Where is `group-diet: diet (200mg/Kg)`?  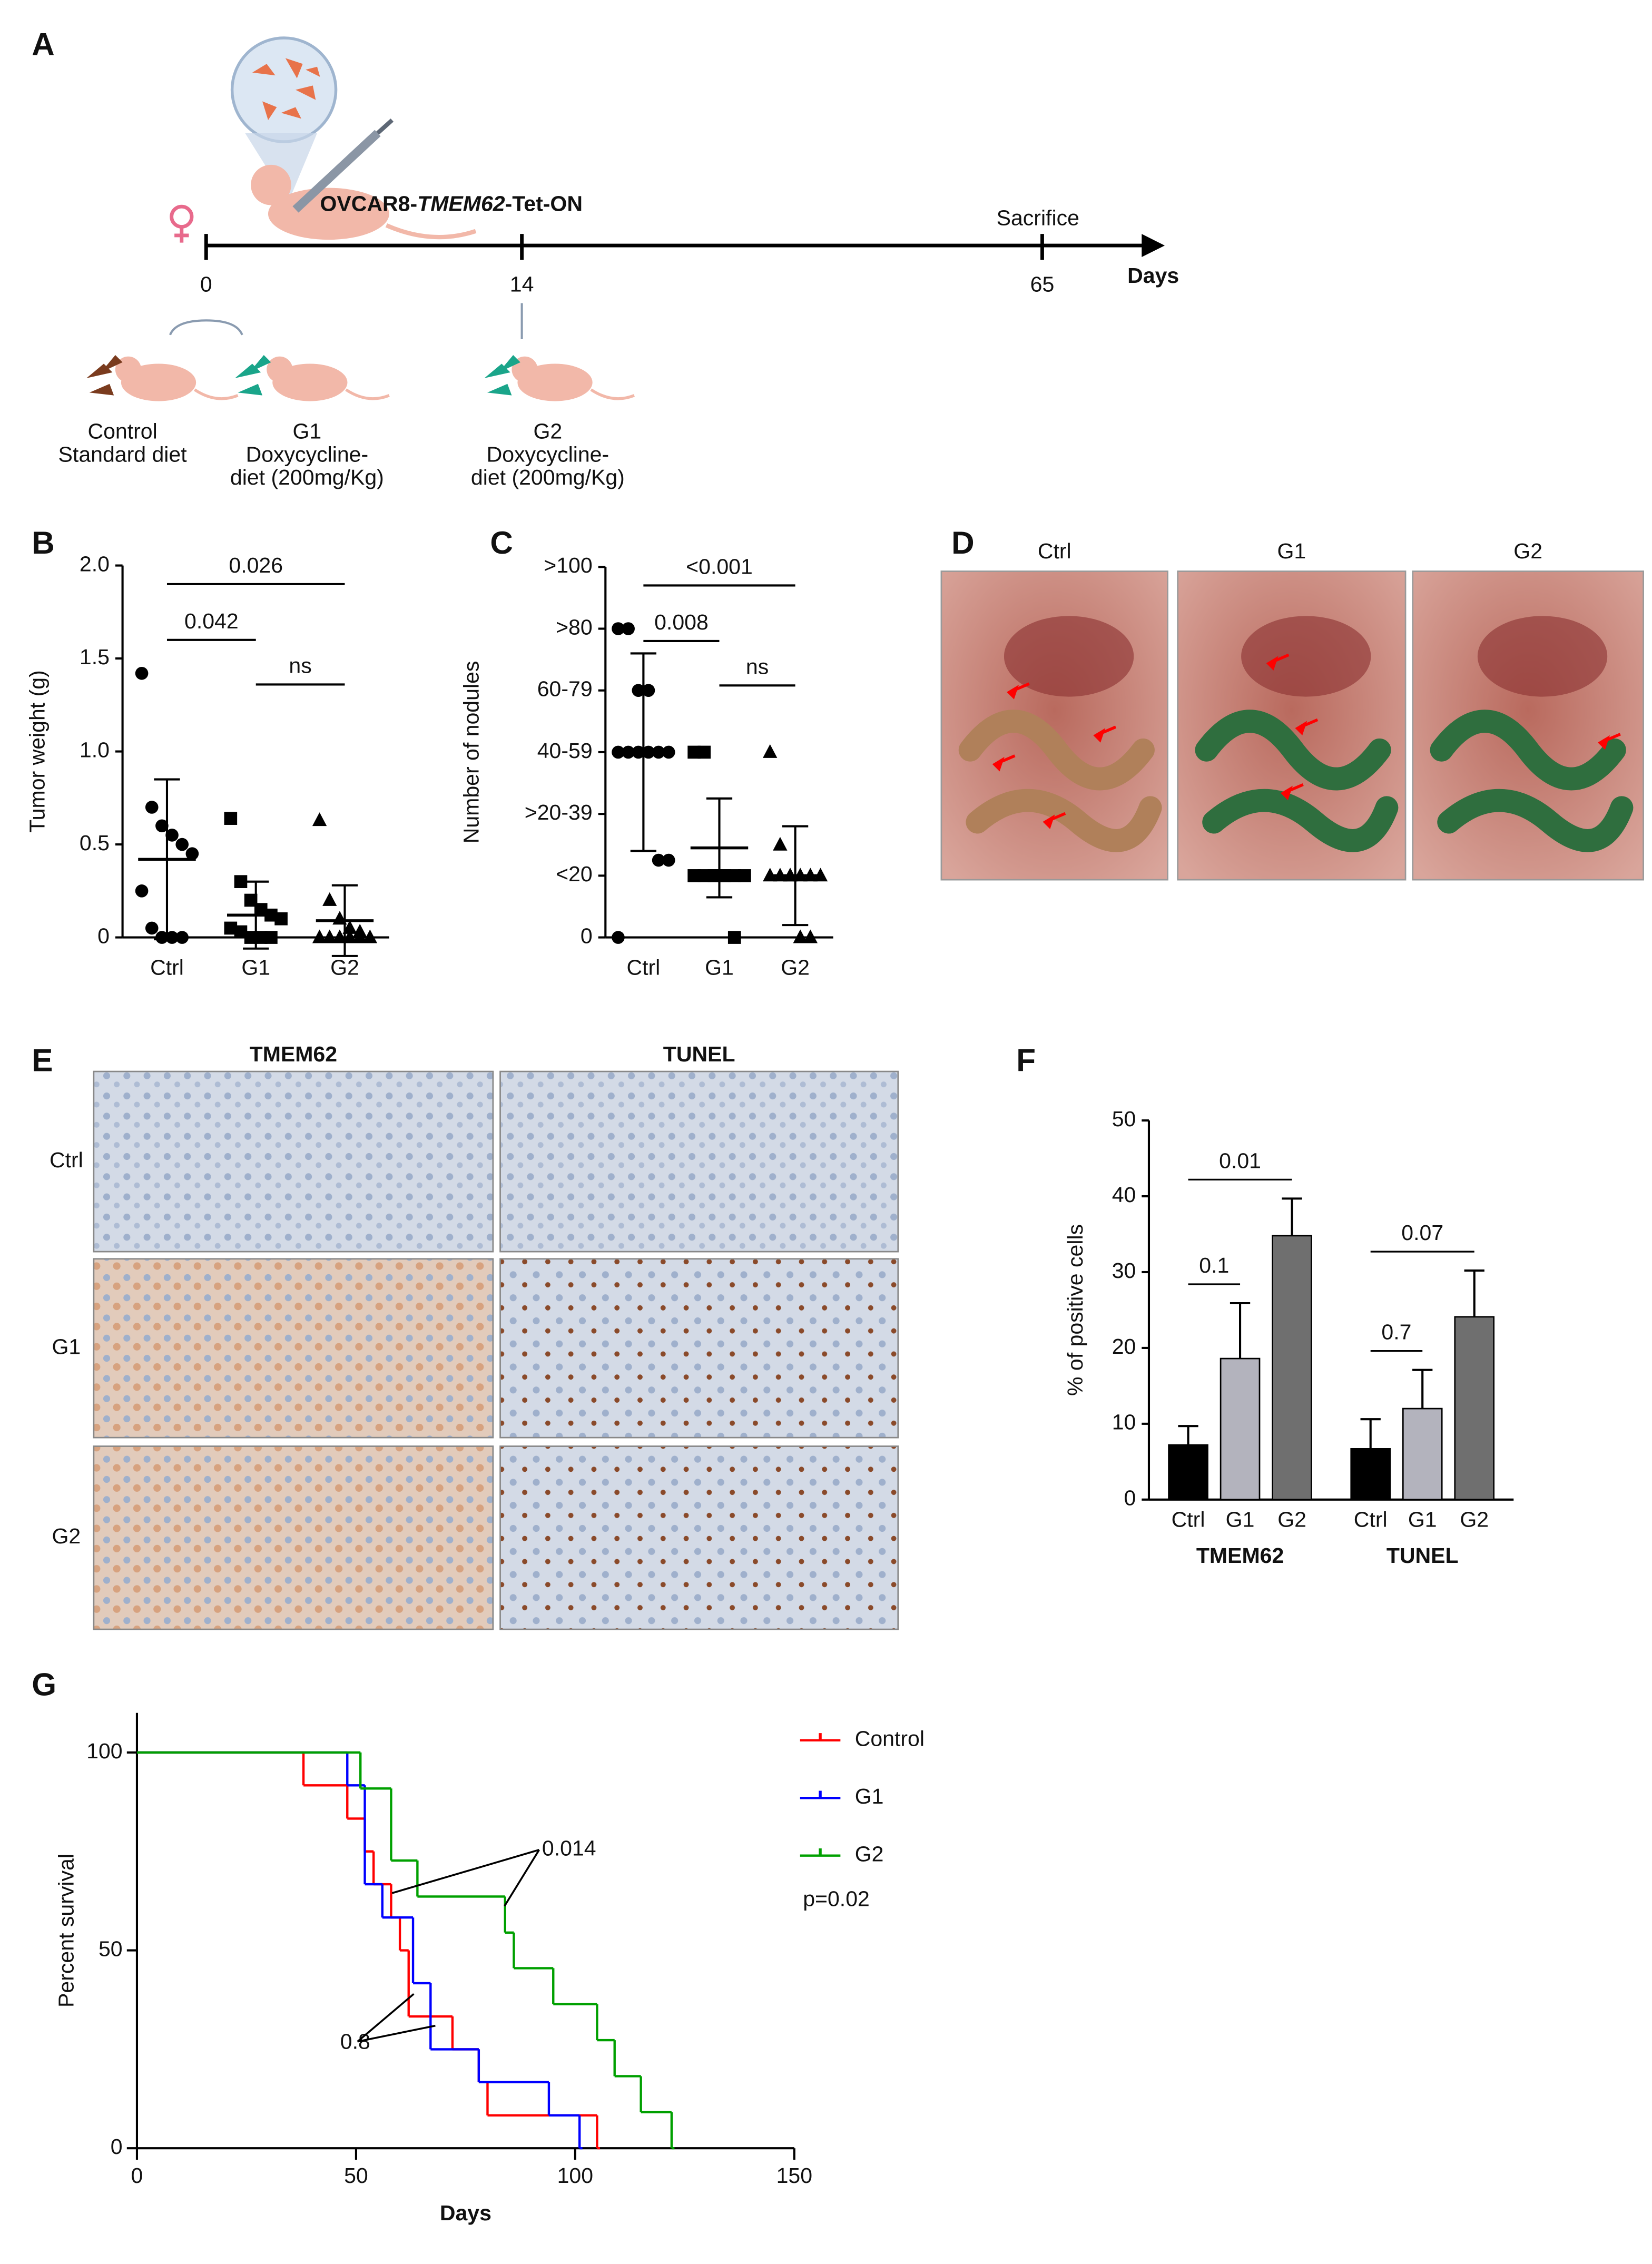 group-diet: diet (200mg/Kg) is located at coordinates (548, 477).